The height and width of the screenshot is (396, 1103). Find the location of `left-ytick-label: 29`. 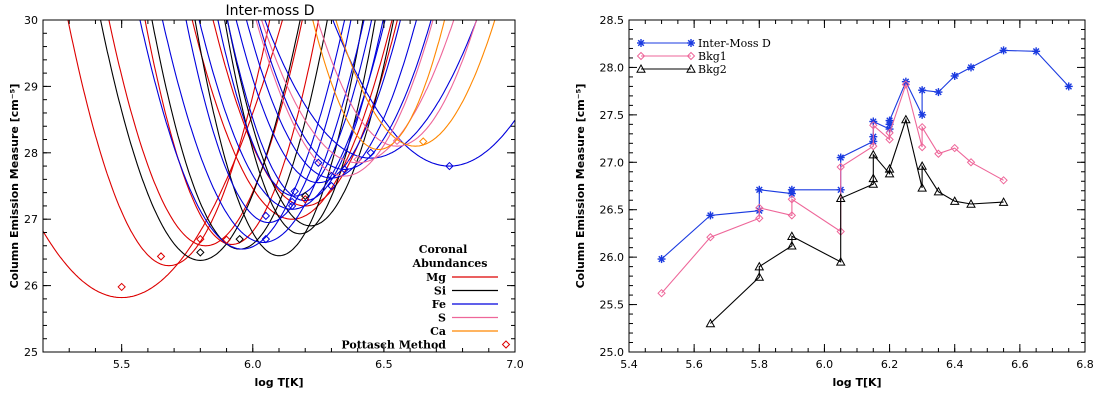

left-ytick-label: 29 is located at coordinates (31, 86).